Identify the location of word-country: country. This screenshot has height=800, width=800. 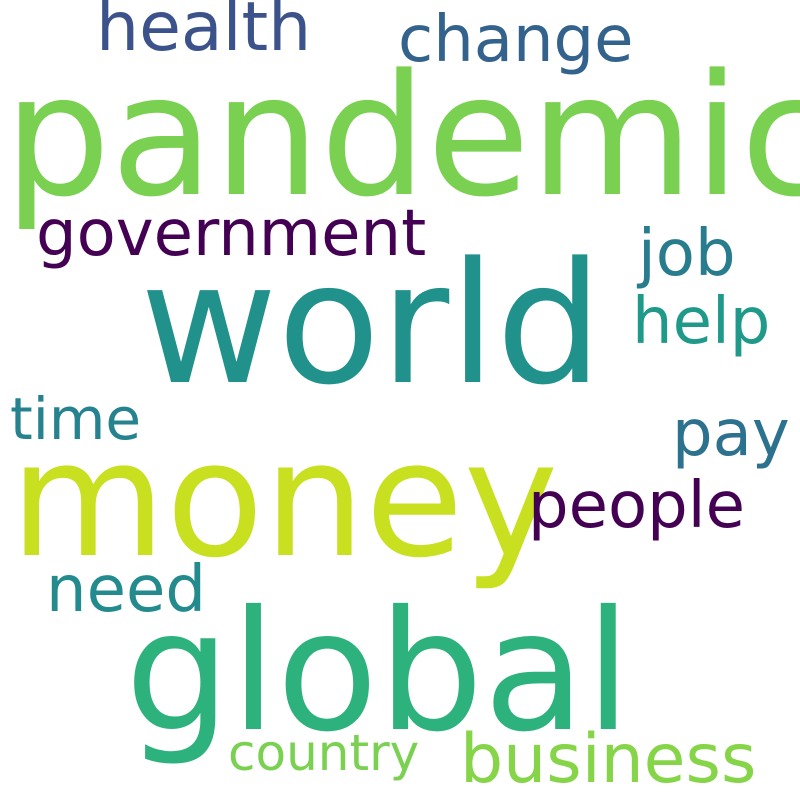
(324, 753).